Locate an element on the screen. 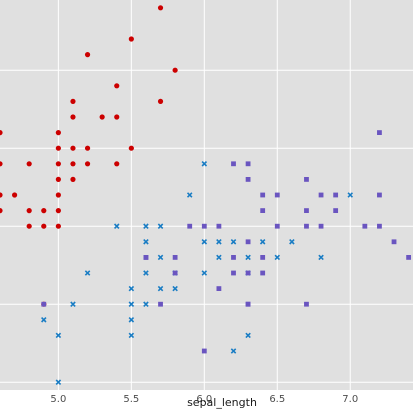 The height and width of the screenshot is (413, 413). x-tick-labels: 5.0 5.5 6.0 6.5 7.0 is located at coordinates (204, 399).